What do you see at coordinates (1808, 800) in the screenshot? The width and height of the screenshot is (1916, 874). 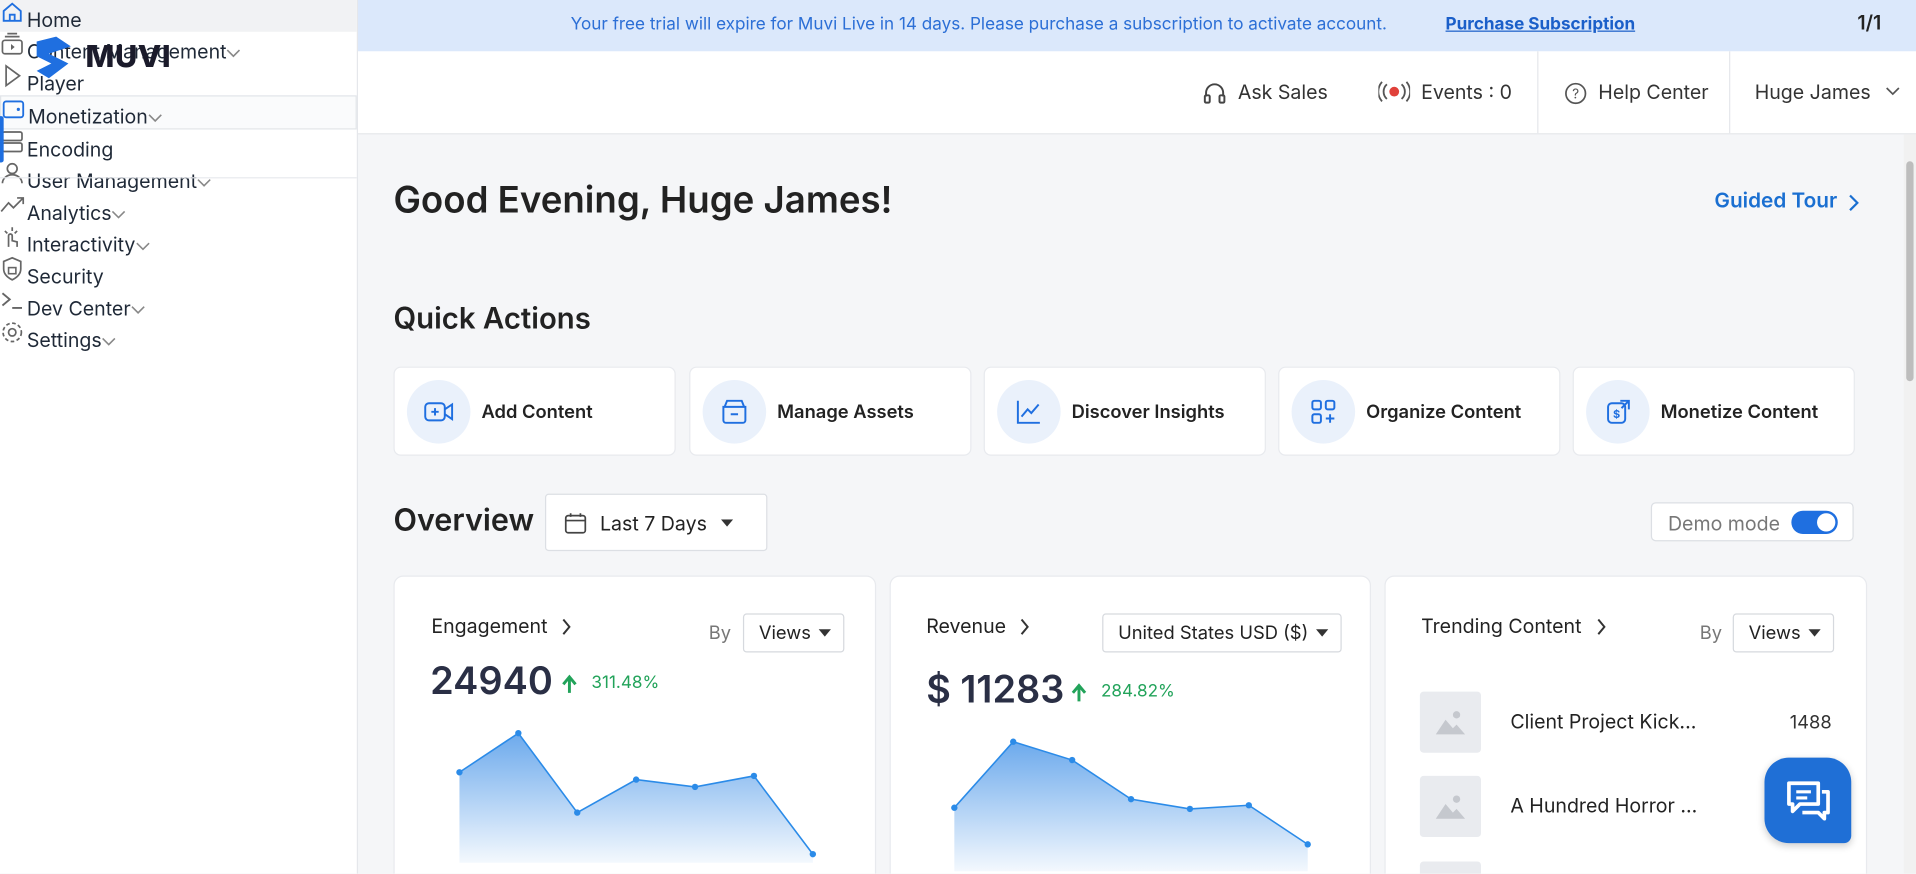 I see `chat-button` at bounding box center [1808, 800].